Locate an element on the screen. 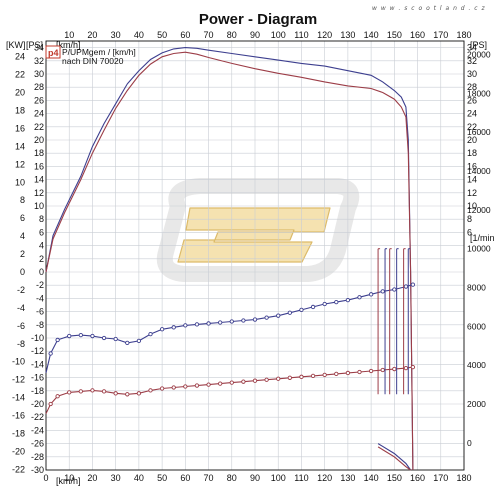 This screenshot has height=500, width=500. bottom-x-unit: [km/h] is located at coordinates (68, 481).